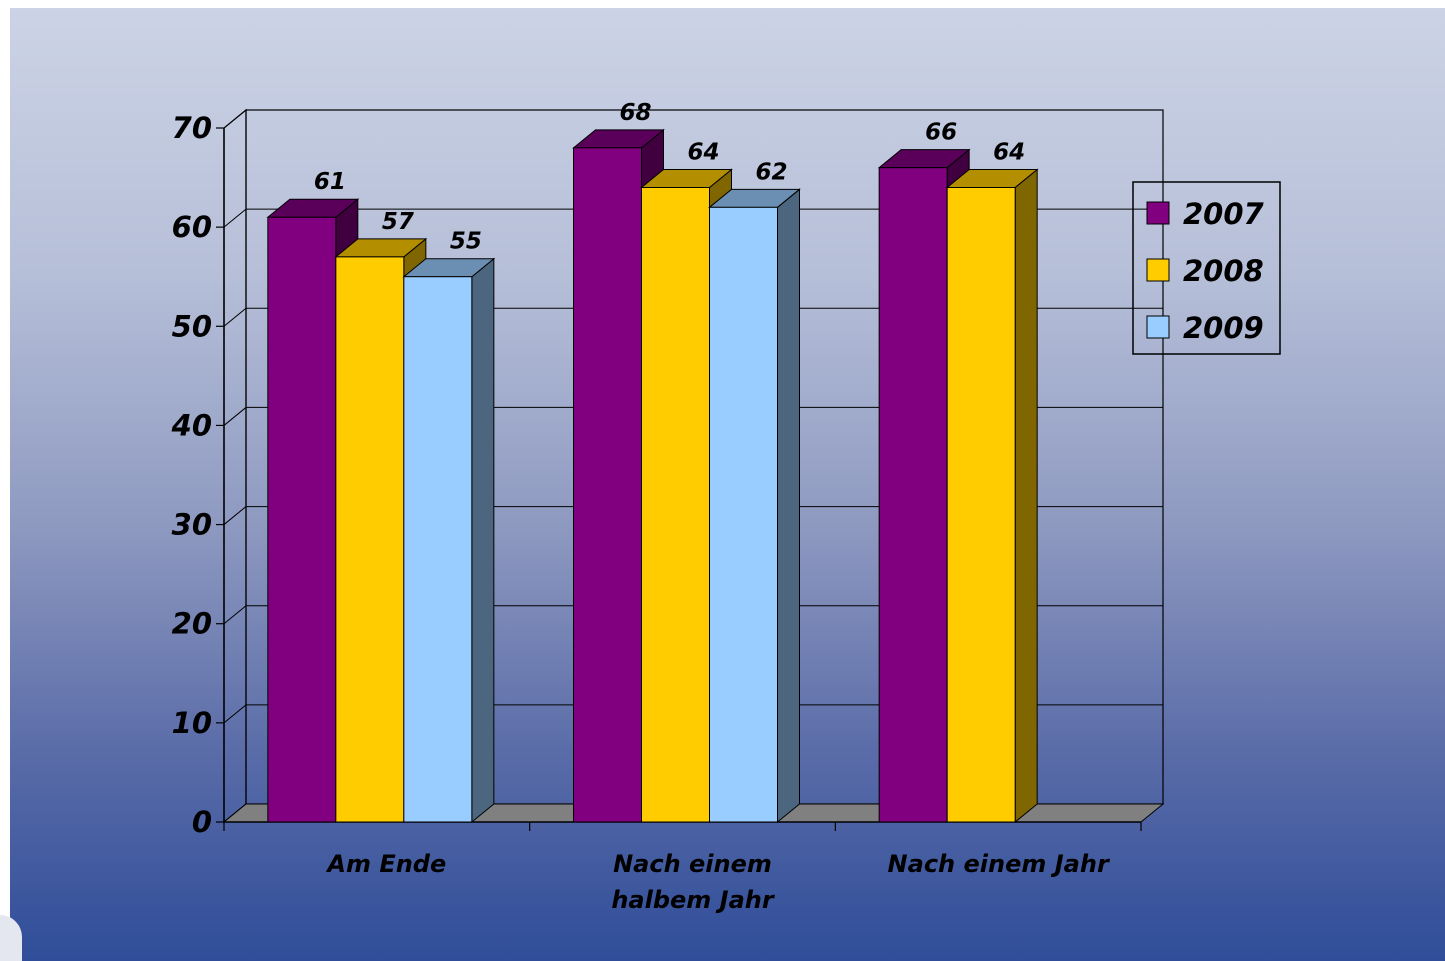 The image size is (1445, 961). I want to click on chart-legend: 2007 2008 2009, so click(1206, 268).